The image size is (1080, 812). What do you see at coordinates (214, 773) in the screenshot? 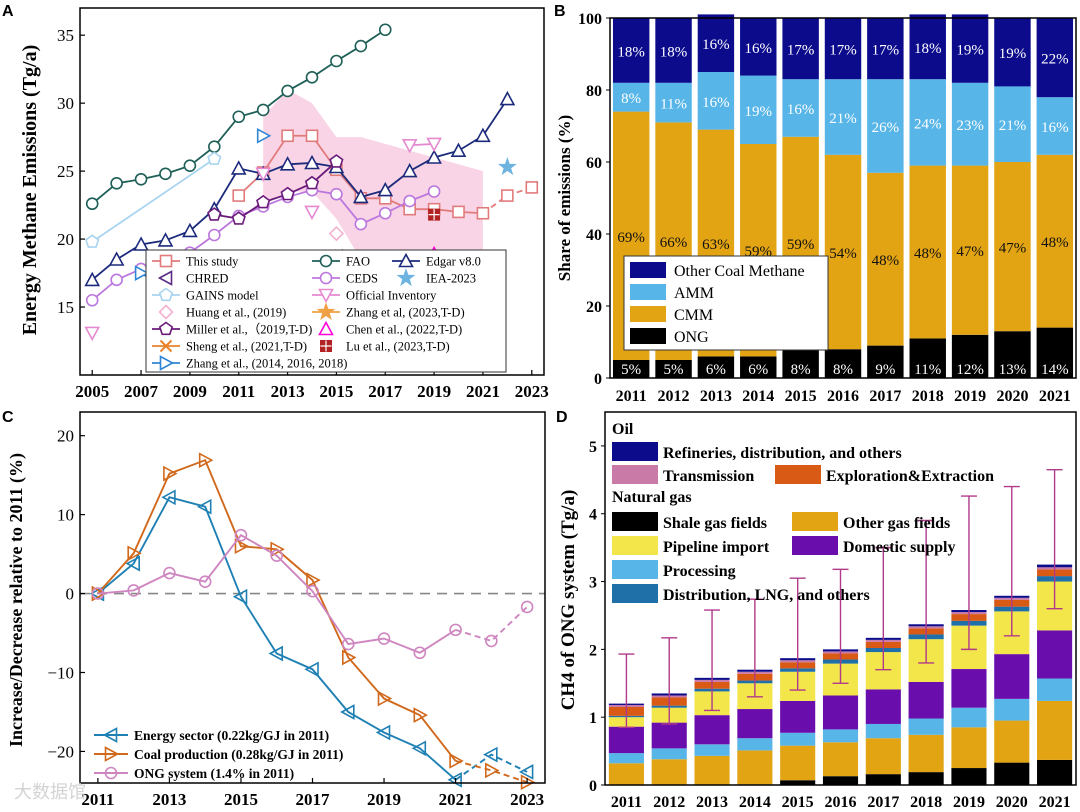
I see `legend-label: ONG system (1.4% in 2011)` at bounding box center [214, 773].